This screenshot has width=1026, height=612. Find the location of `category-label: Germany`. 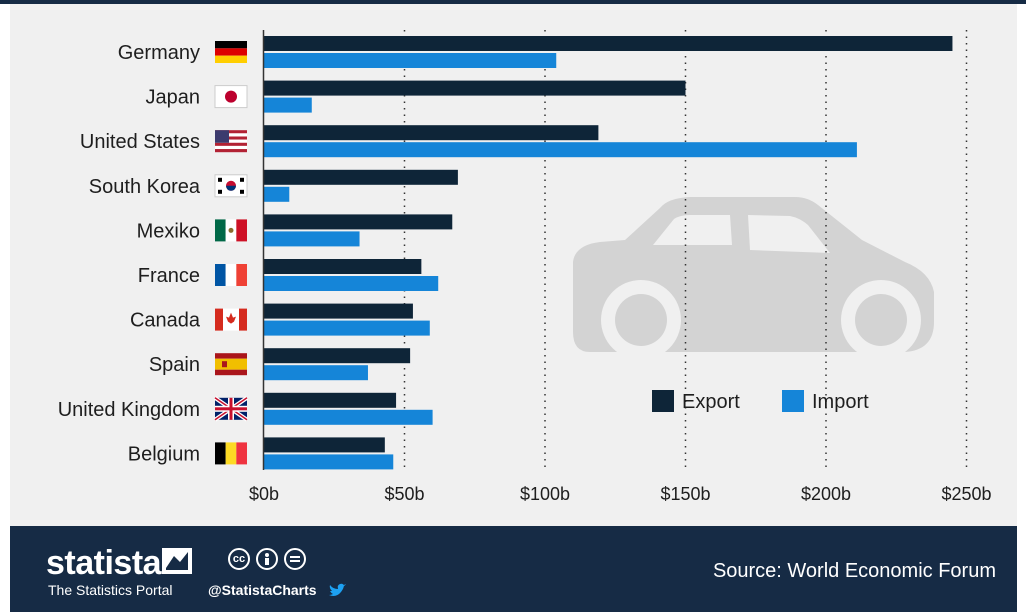

category-label: Germany is located at coordinates (159, 53).